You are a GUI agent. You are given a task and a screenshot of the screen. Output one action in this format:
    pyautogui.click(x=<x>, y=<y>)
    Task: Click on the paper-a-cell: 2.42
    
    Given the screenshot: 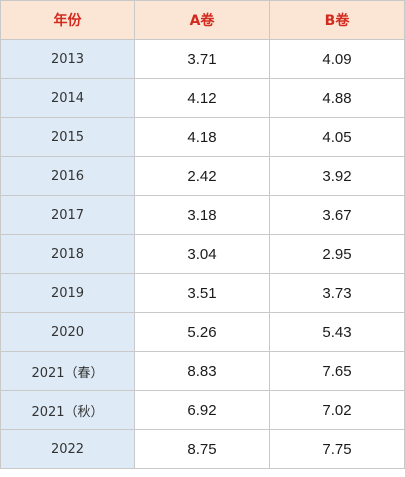 What is the action you would take?
    pyautogui.click(x=202, y=176)
    